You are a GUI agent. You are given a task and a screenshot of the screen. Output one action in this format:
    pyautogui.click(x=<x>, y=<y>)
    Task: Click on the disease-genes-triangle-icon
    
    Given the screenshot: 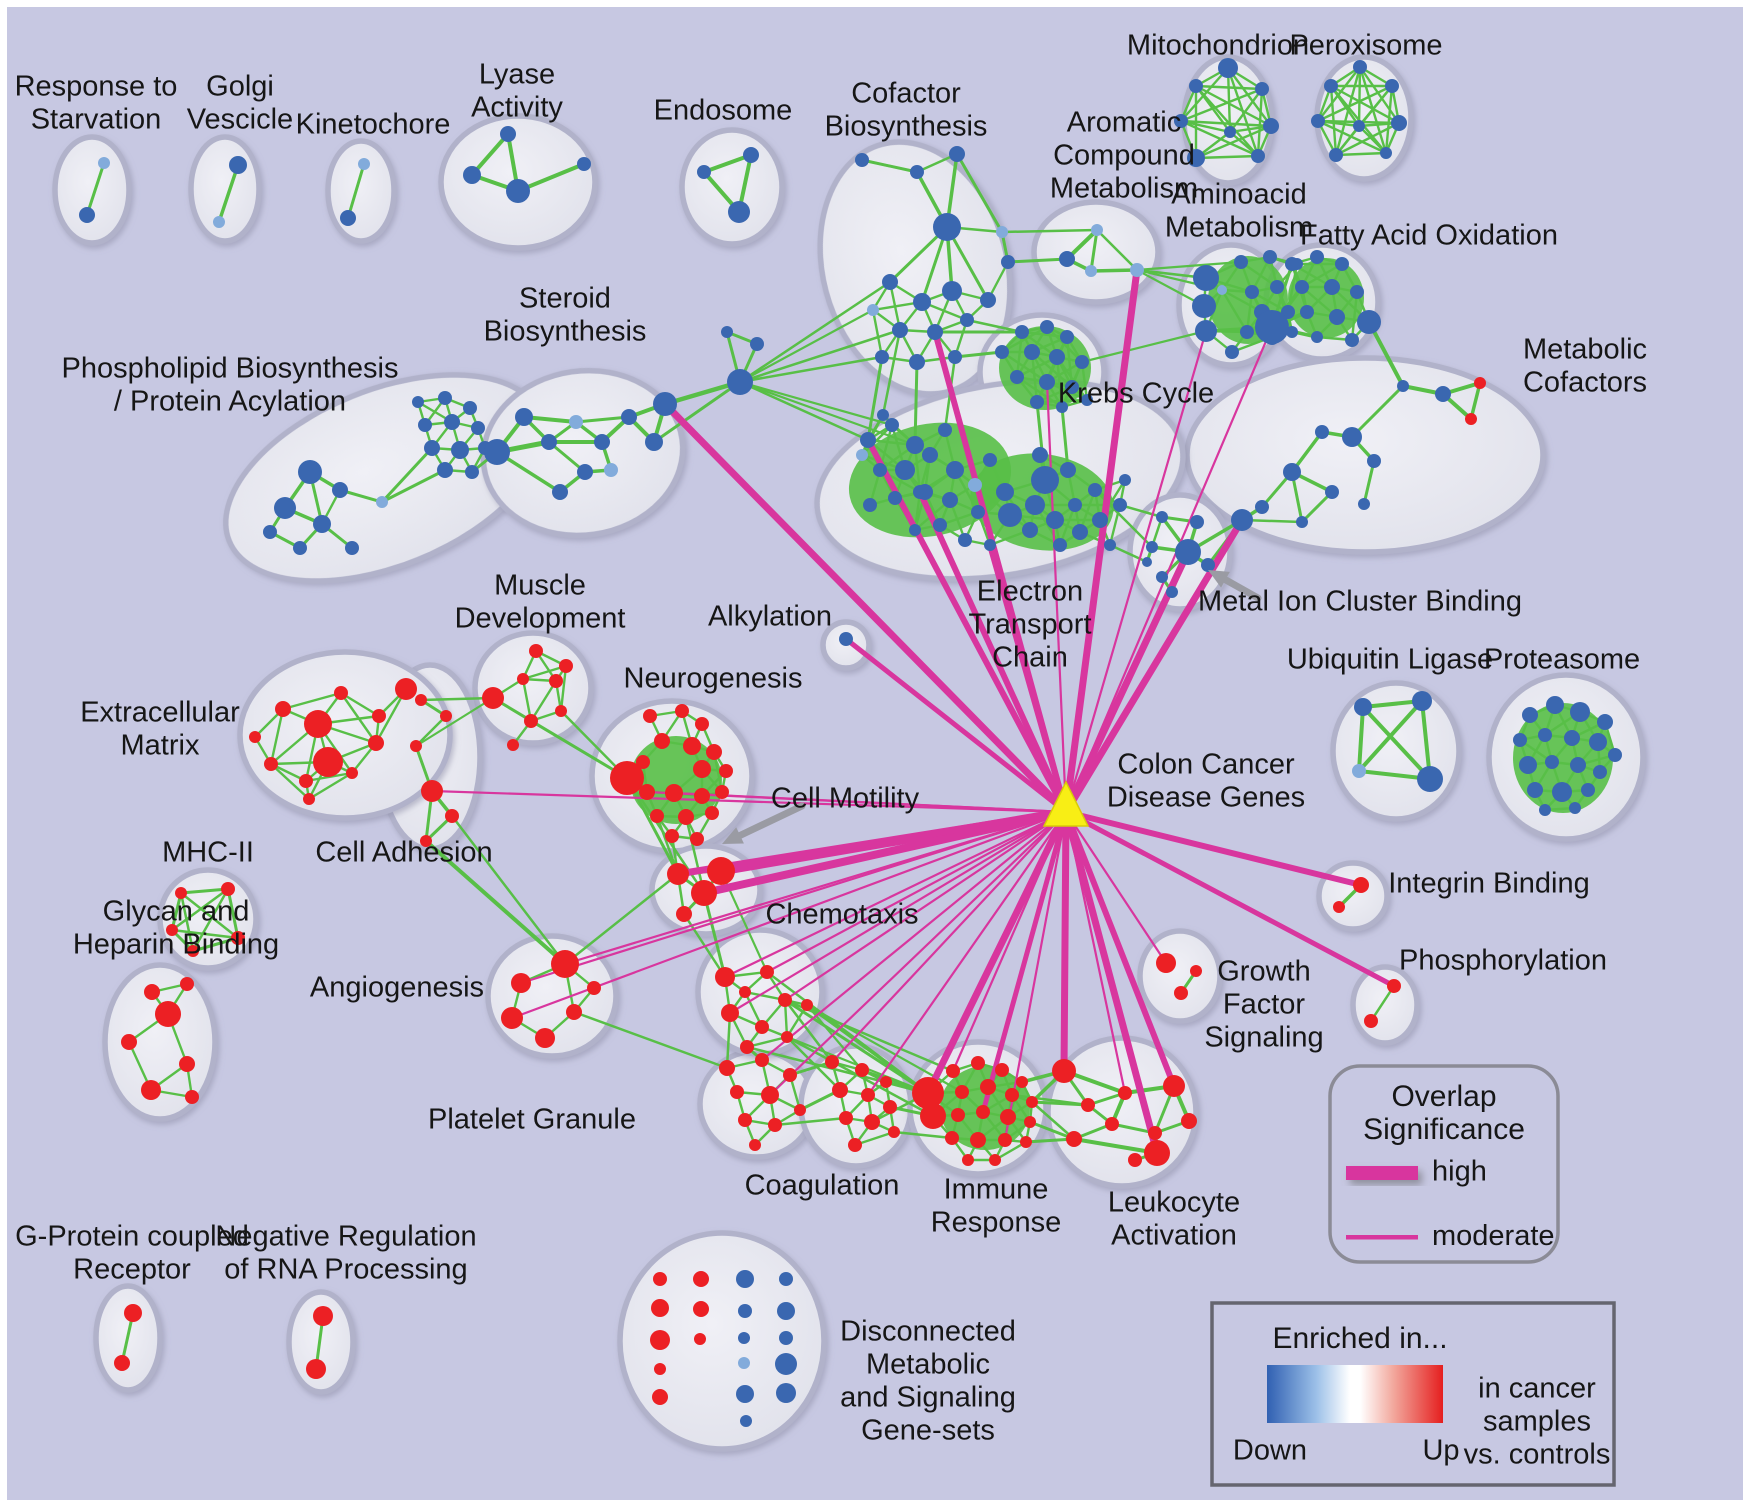 What is the action you would take?
    pyautogui.click(x=1066, y=803)
    